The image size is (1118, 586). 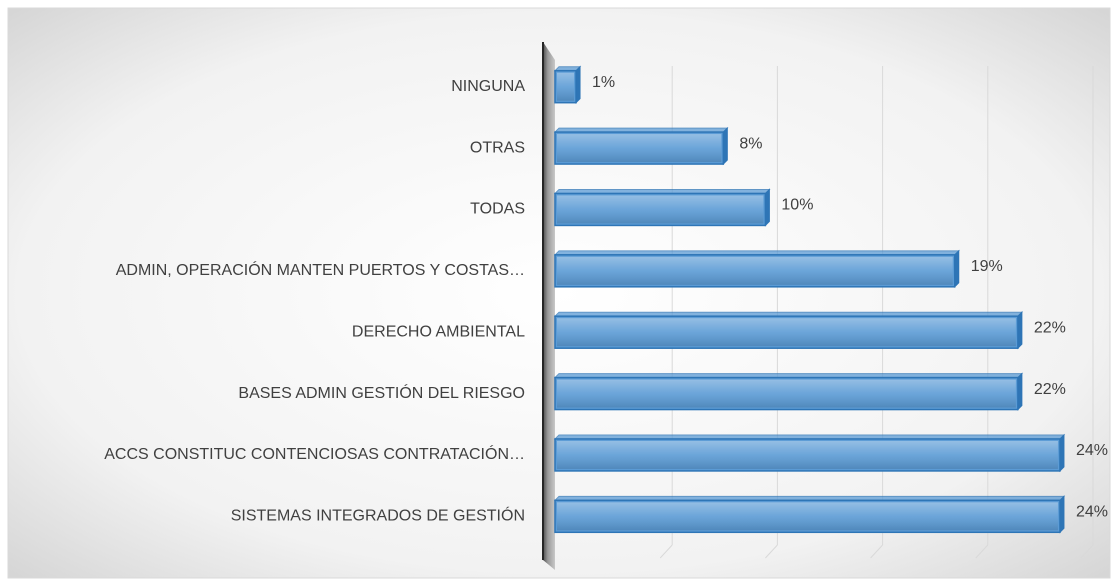 What do you see at coordinates (438, 331) in the screenshot?
I see `category-label: DERECHO AMBIENTAL` at bounding box center [438, 331].